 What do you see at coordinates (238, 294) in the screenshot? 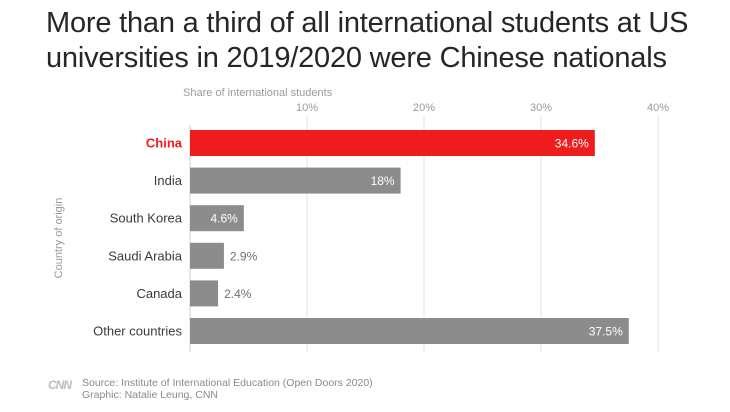
I see `data-label: 2.4%` at bounding box center [238, 294].